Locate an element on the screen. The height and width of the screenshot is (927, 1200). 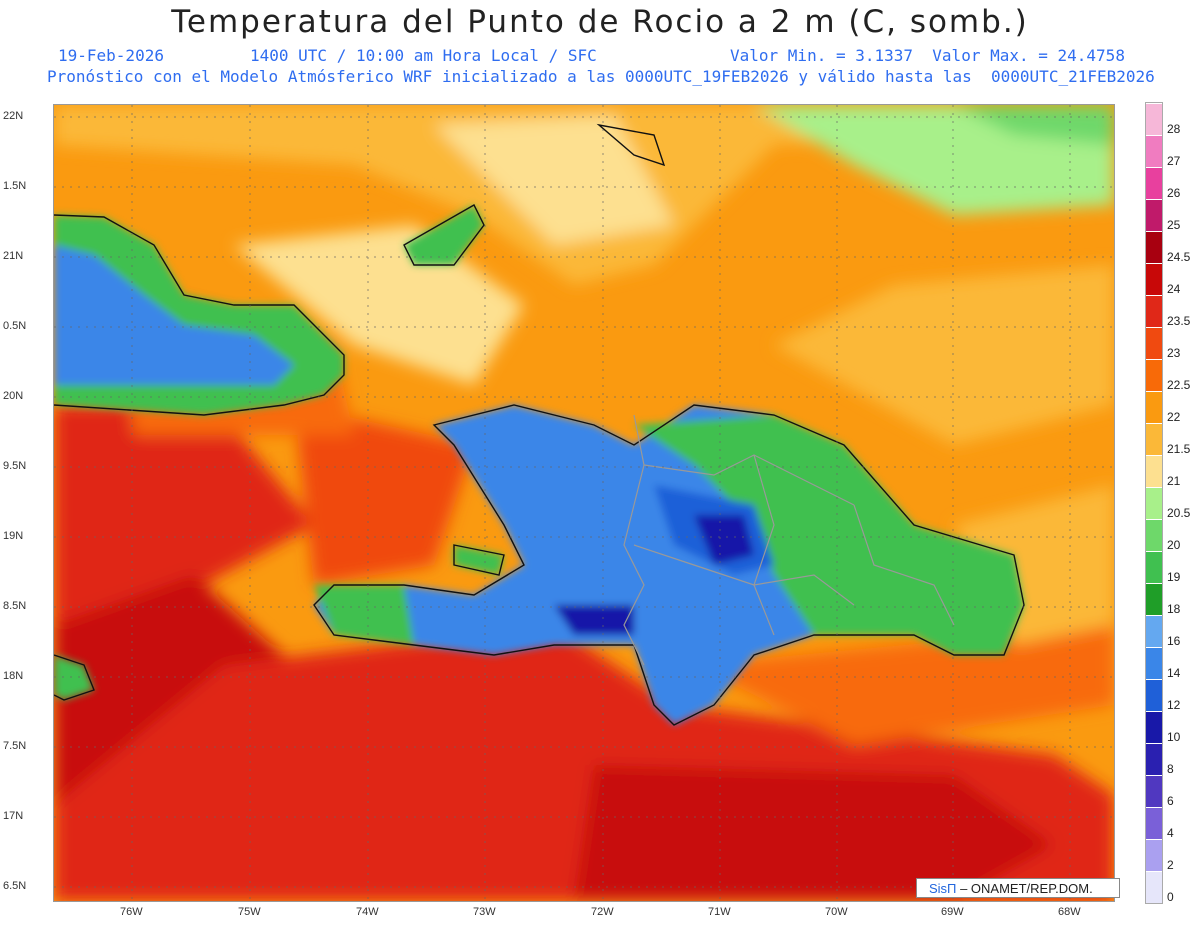
colorbar is located at coordinates (1154, 503).